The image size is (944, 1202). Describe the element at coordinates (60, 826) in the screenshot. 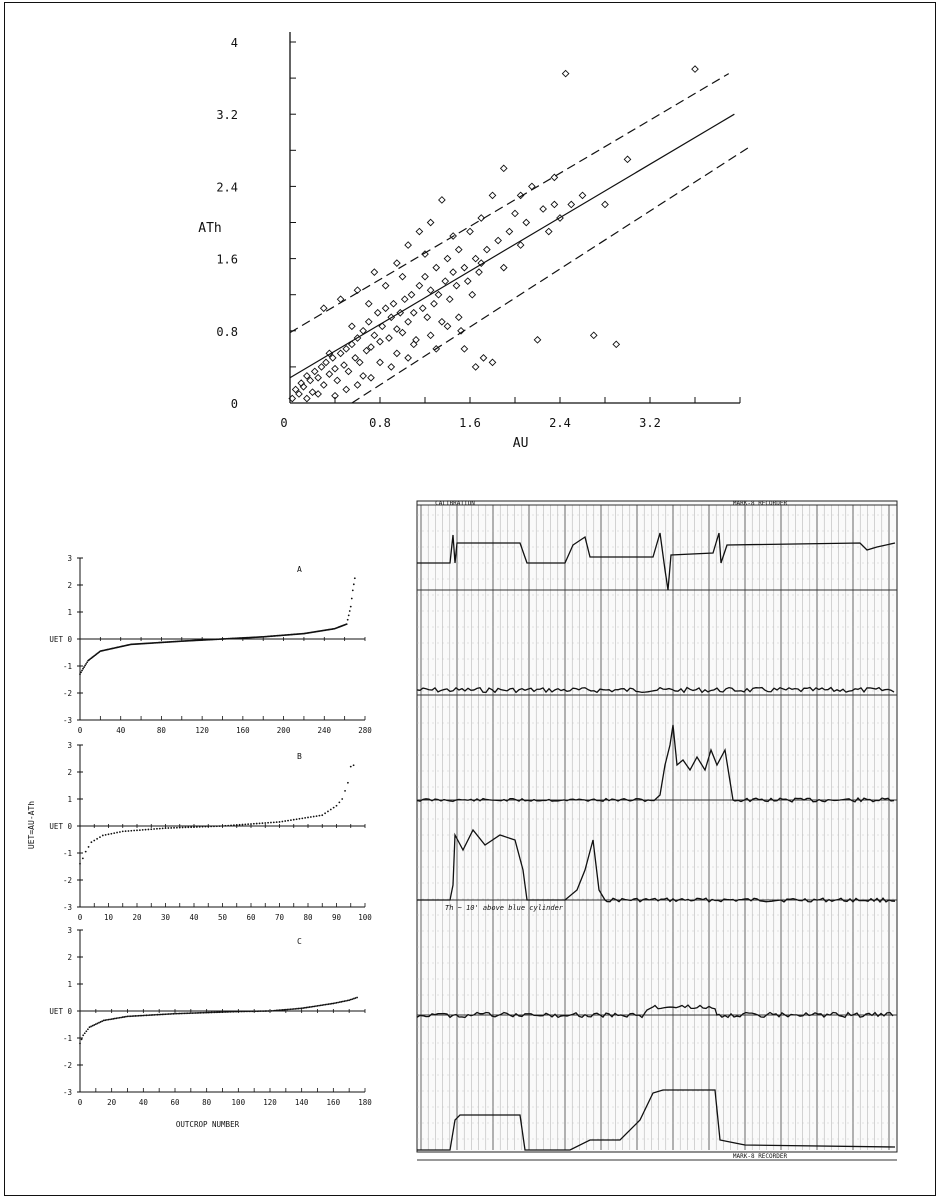

I see `zero-label: UET 0` at that location.